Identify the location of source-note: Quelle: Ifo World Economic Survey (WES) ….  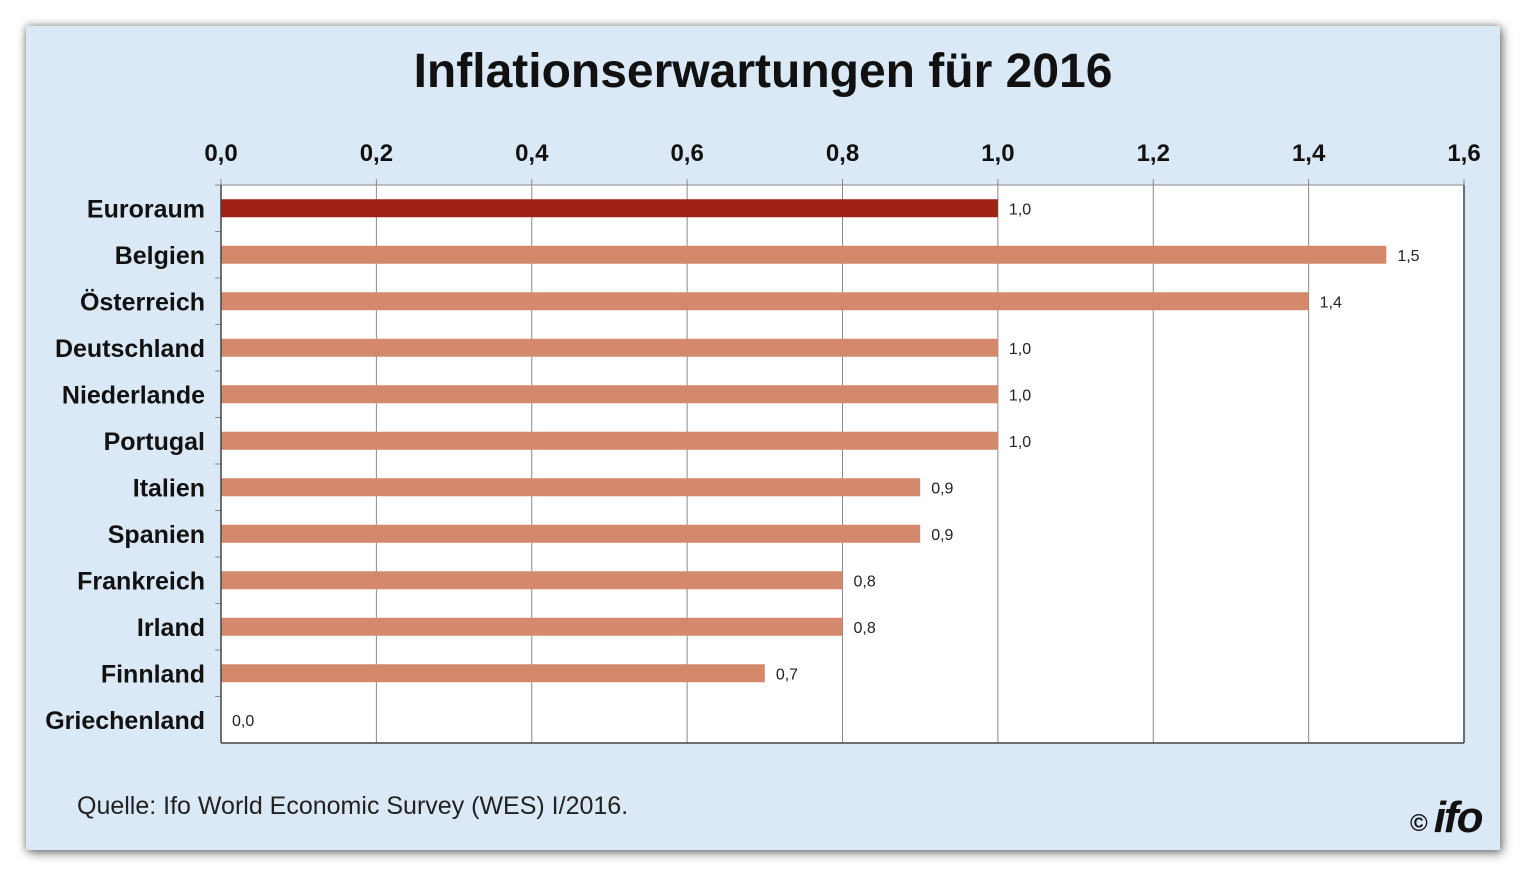
(353, 806).